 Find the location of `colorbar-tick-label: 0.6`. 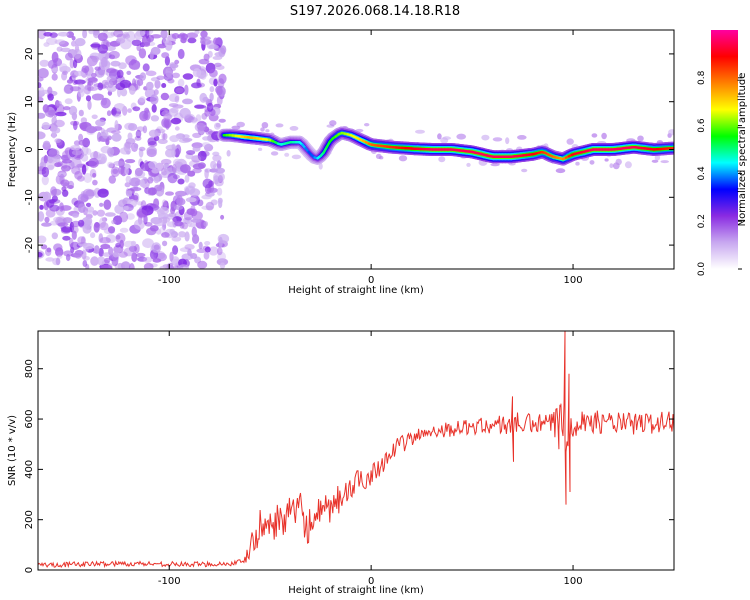

colorbar-tick-label: 0.6 is located at coordinates (702, 125).